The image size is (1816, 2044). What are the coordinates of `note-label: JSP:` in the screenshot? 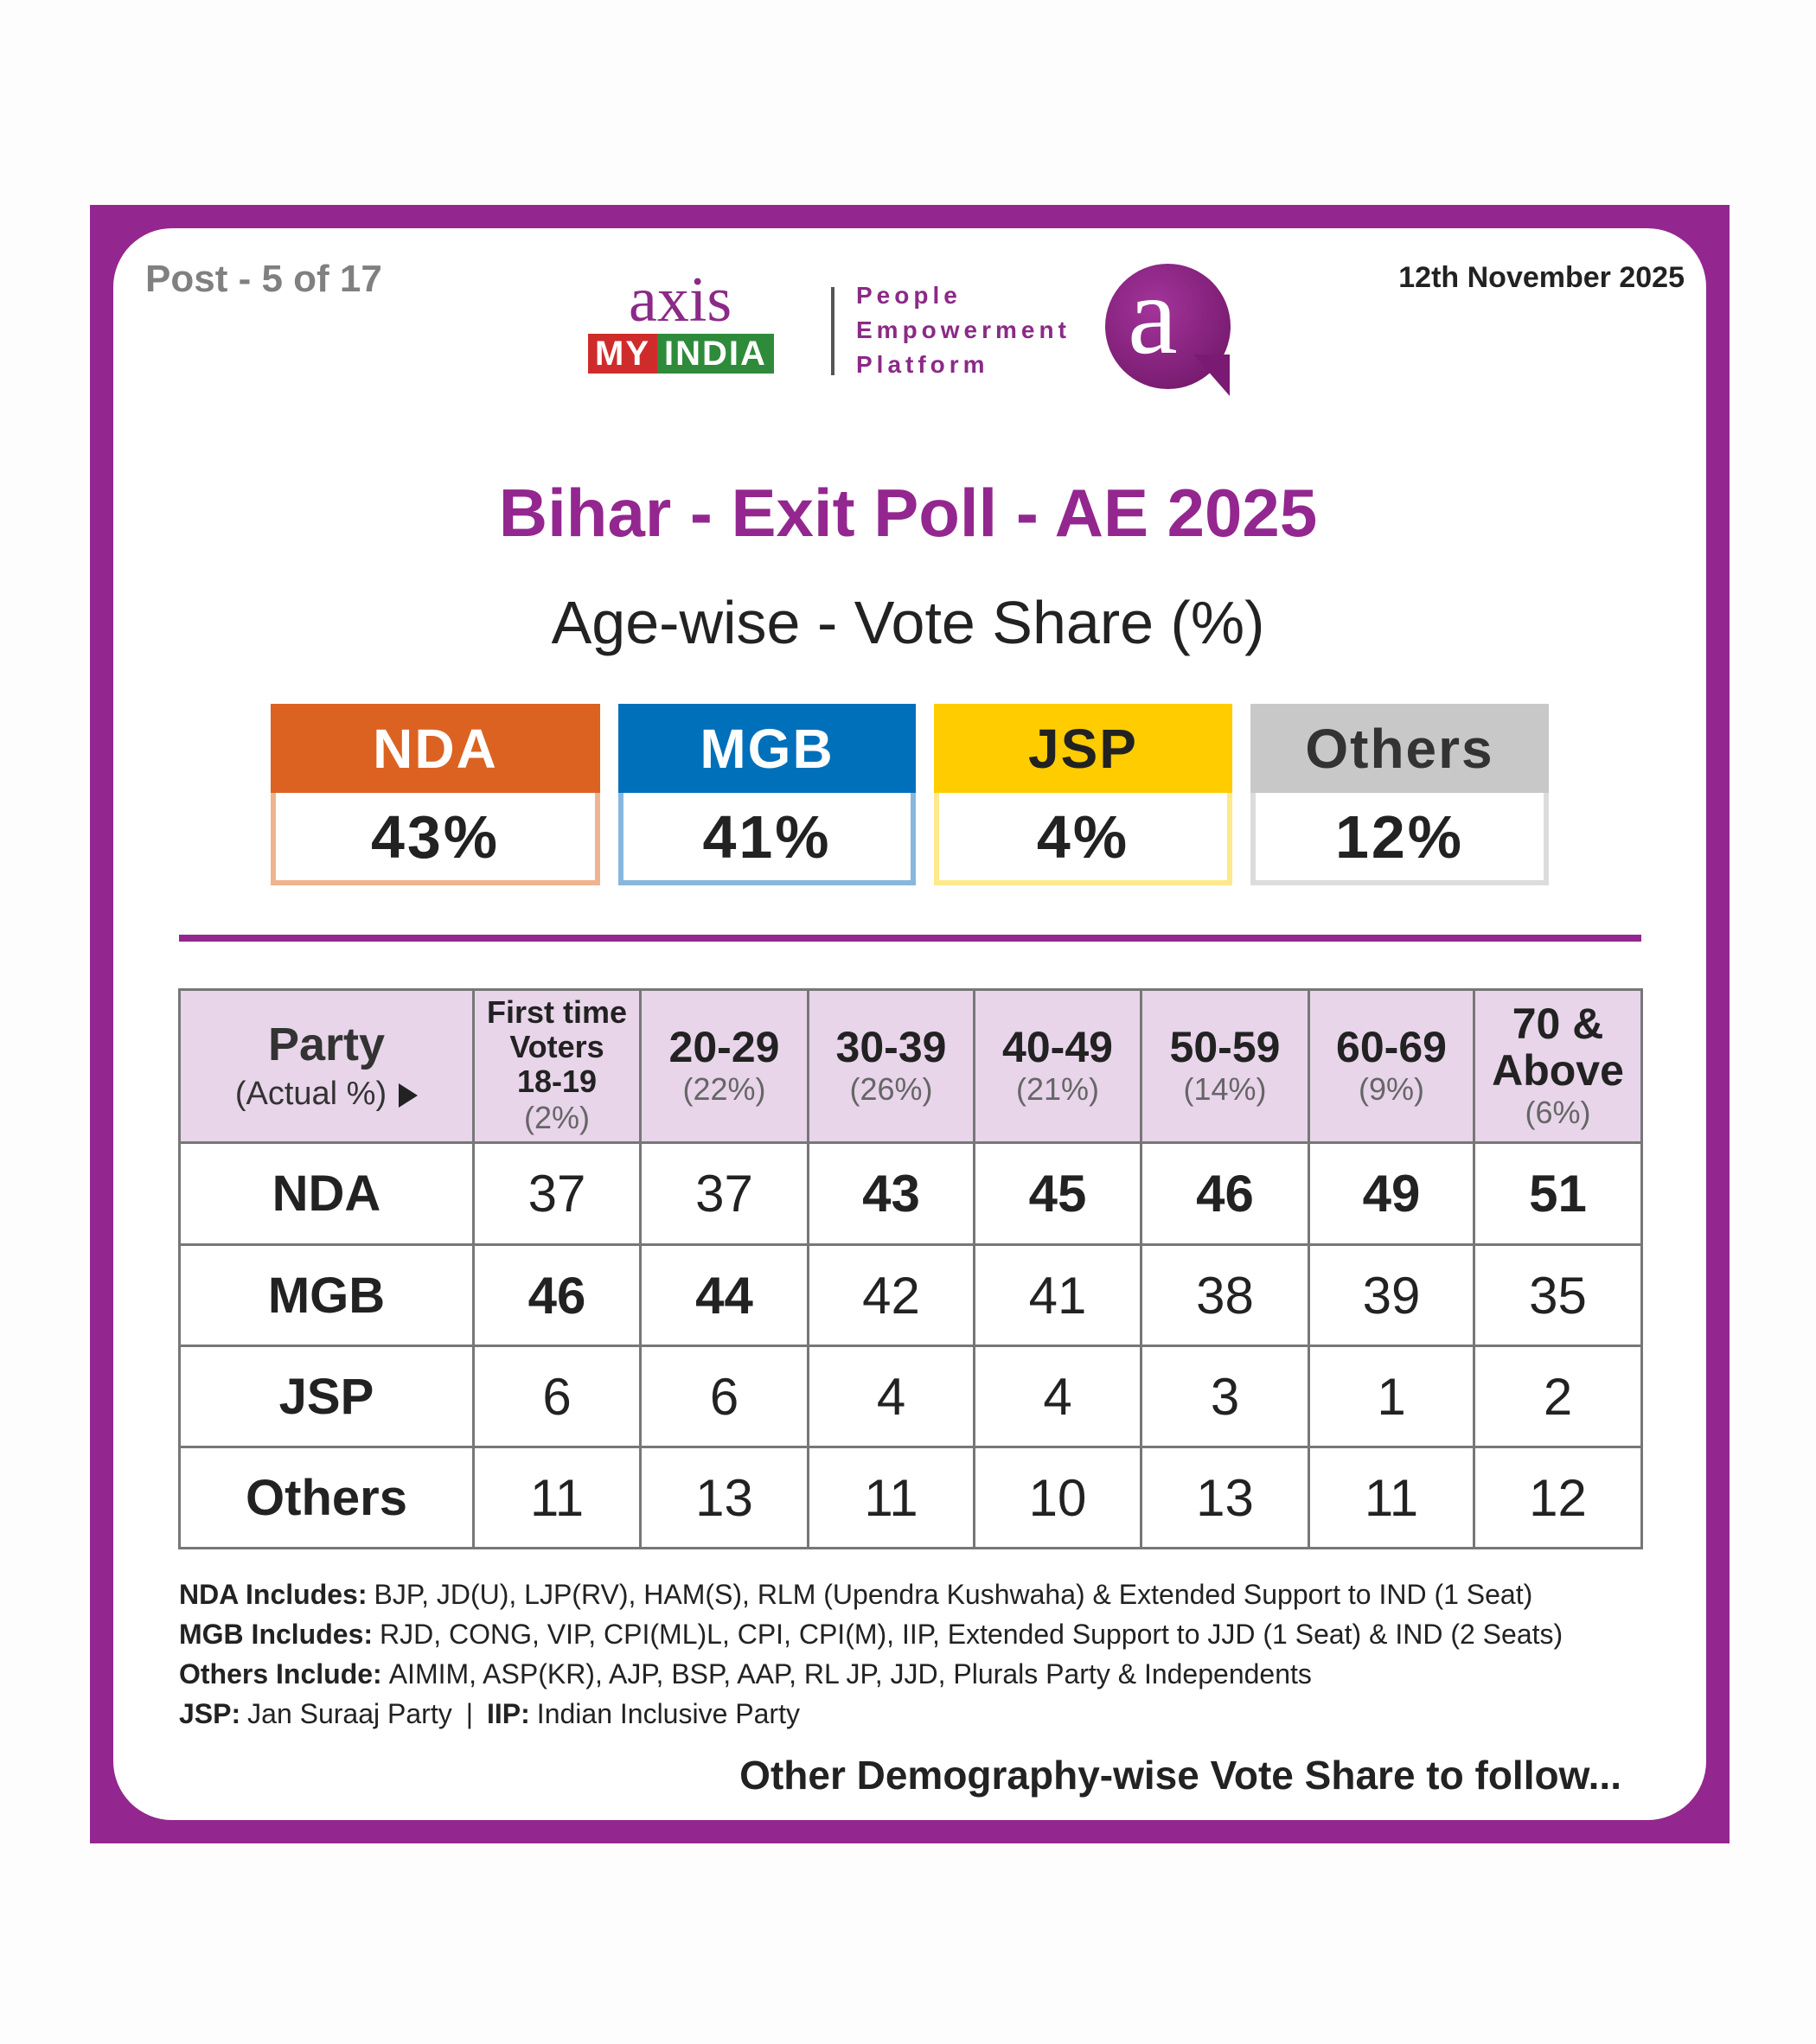 It's located at (210, 1713).